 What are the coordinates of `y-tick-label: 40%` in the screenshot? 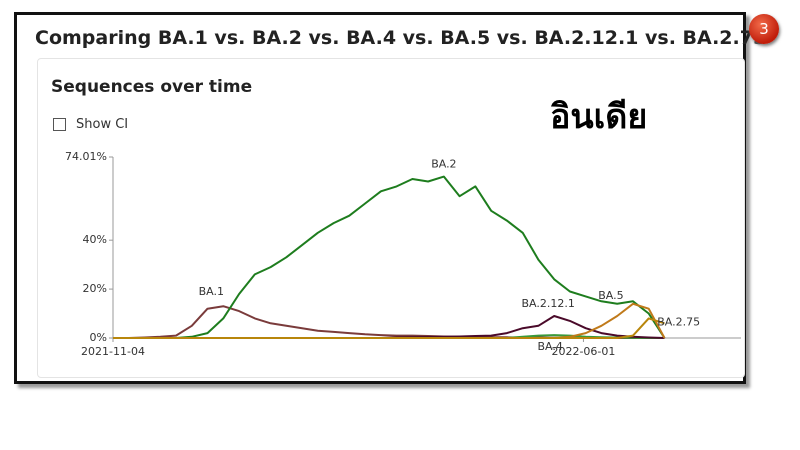 It's located at (95, 239).